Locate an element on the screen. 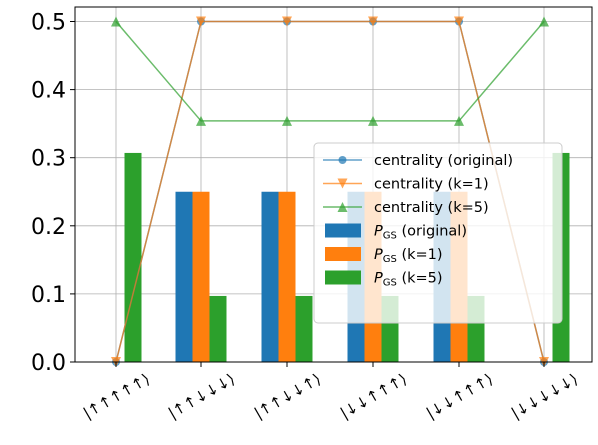 This screenshot has width=598, height=445. legend-label: PGS (k=5) is located at coordinates (408, 280).